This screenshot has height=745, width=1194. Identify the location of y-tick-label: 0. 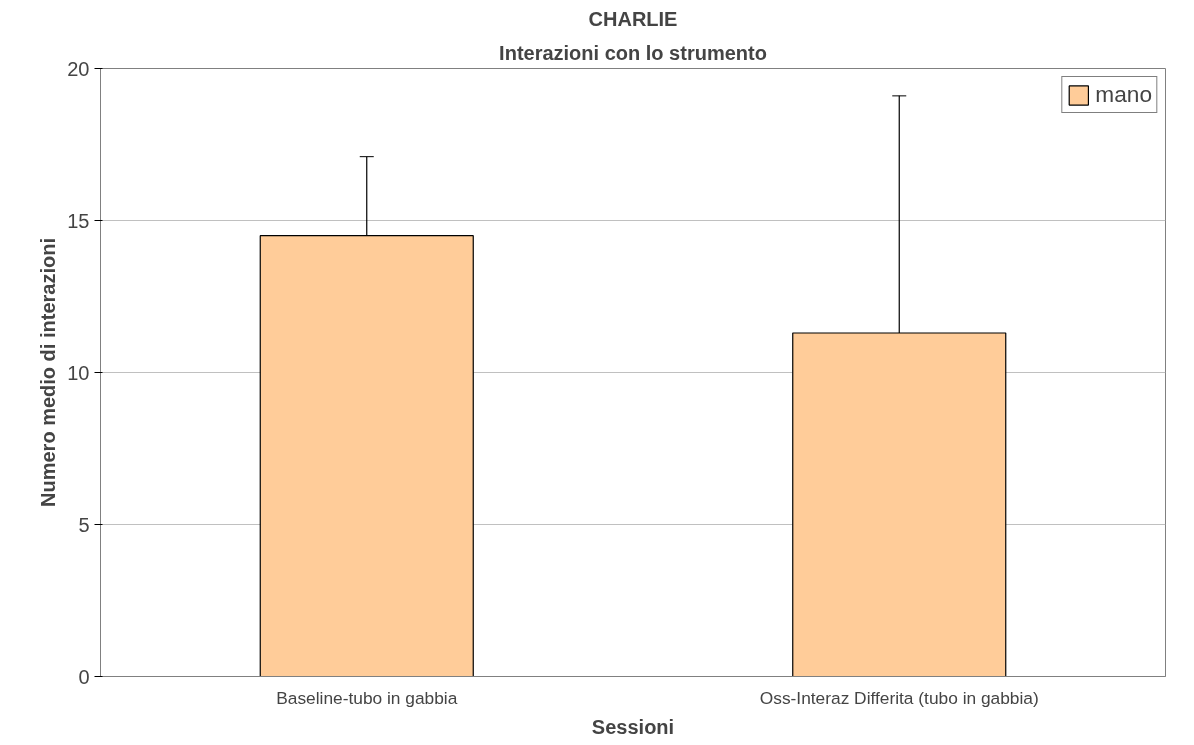
(84, 676).